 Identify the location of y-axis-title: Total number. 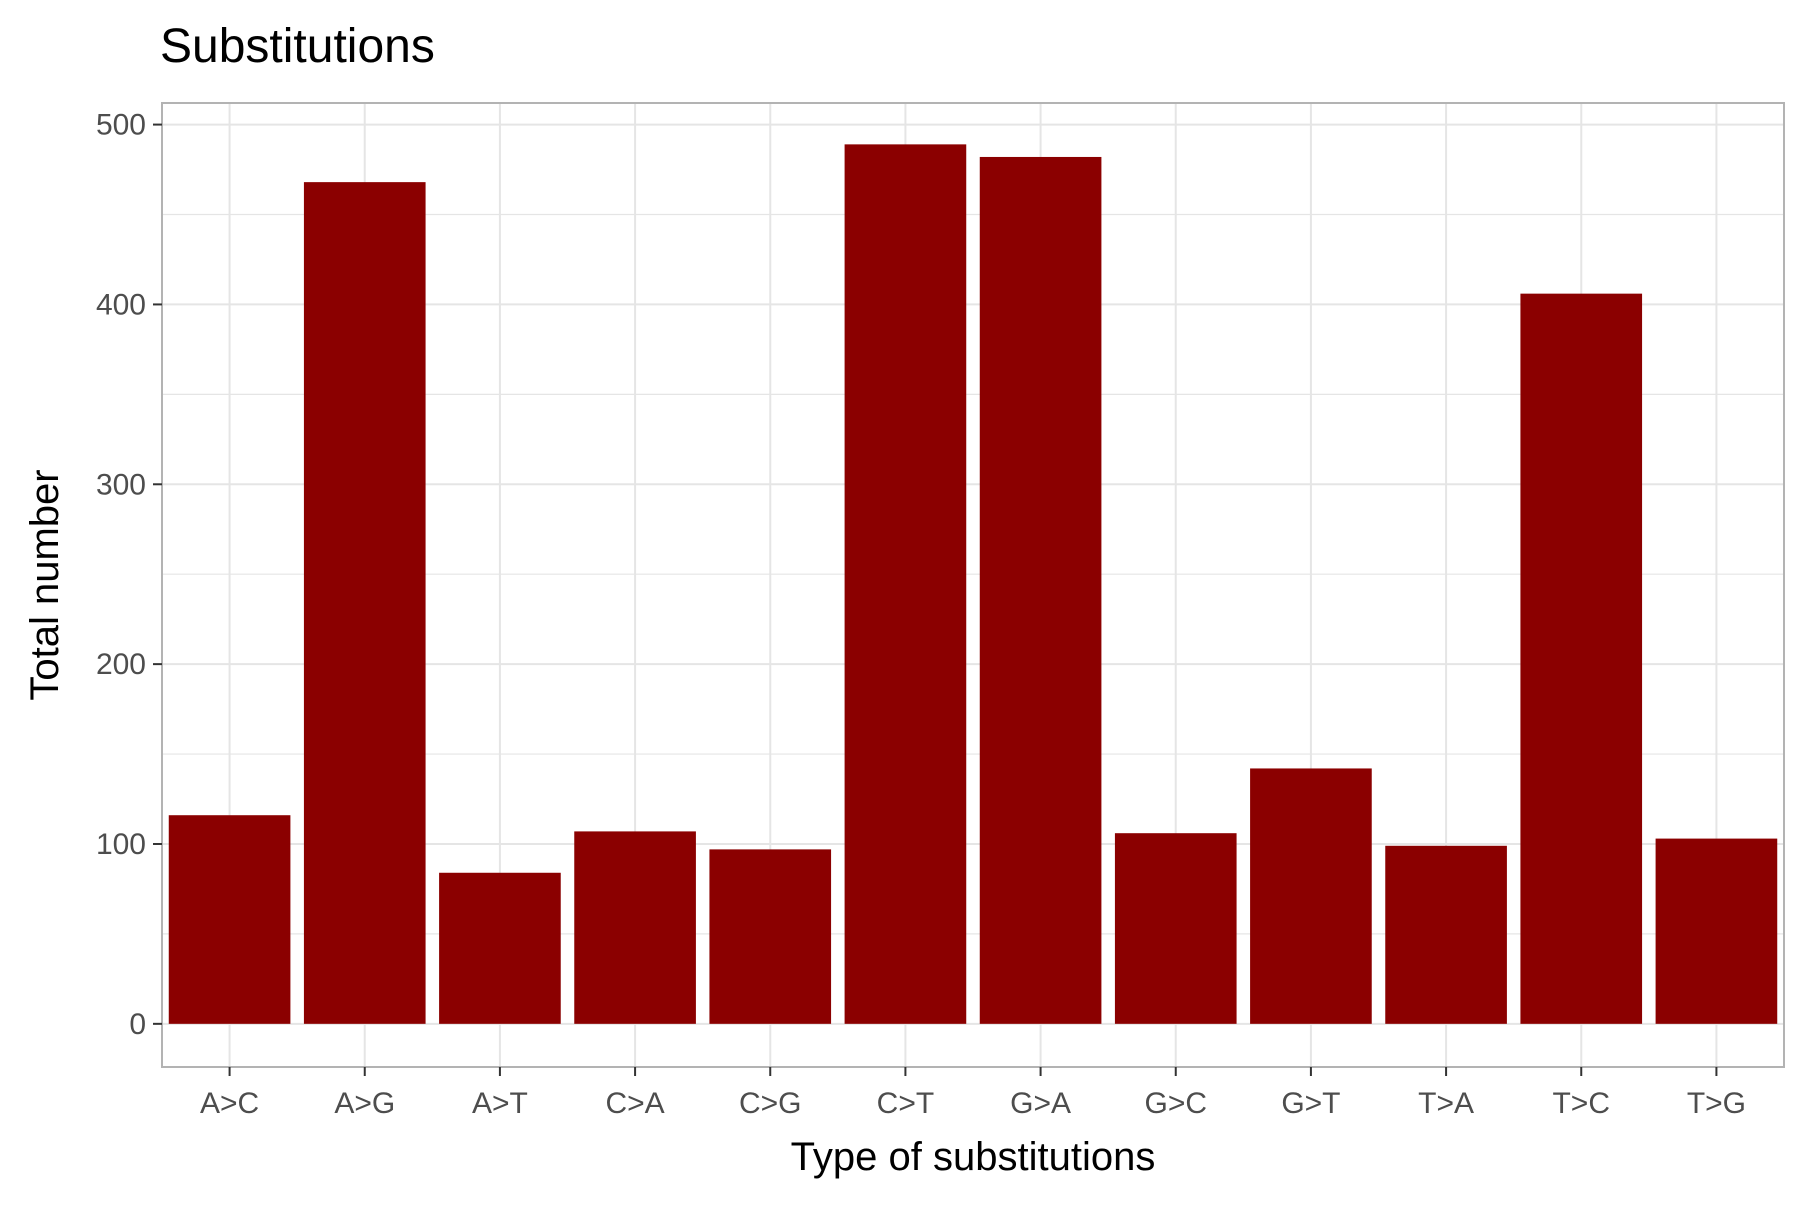
(45, 584).